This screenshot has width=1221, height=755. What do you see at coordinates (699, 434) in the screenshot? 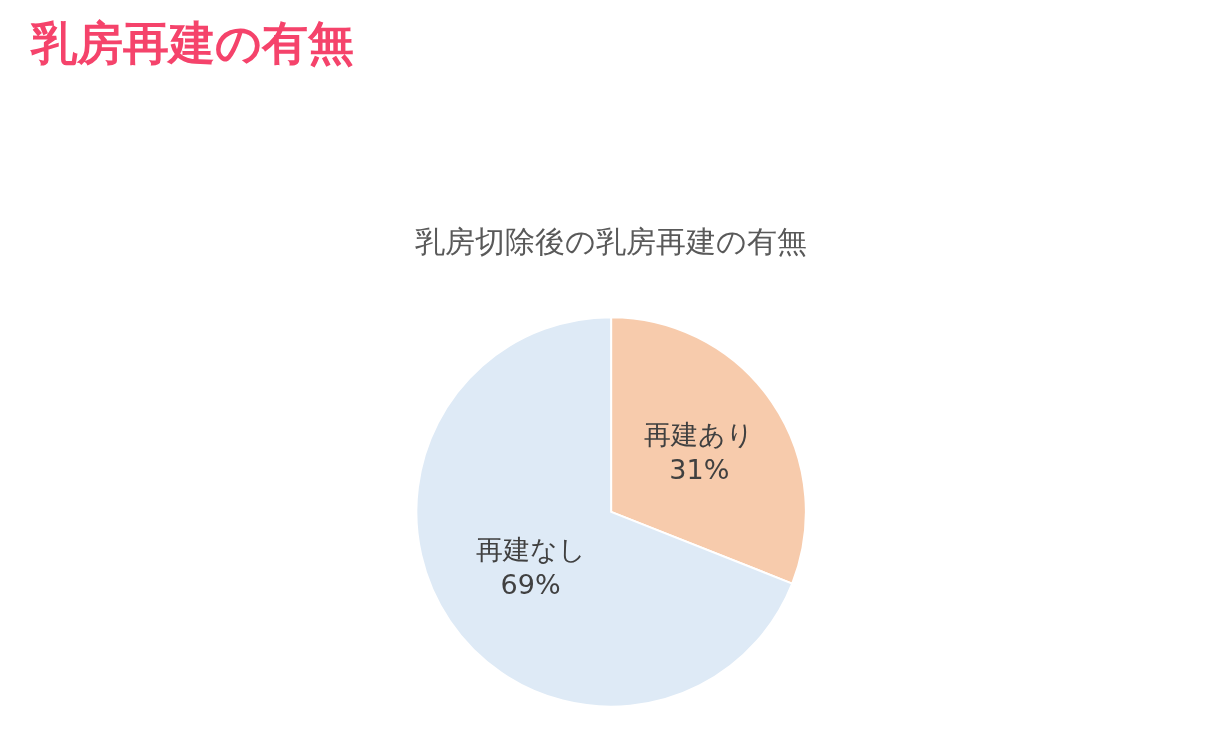
I see `slice-label: 再建あり` at bounding box center [699, 434].